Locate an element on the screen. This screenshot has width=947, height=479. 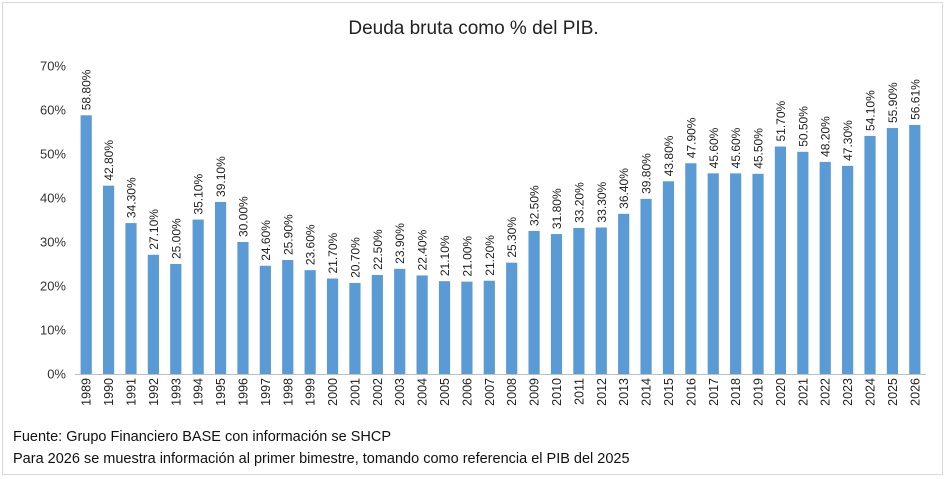
x-tick-label: 2016 is located at coordinates (691, 392).